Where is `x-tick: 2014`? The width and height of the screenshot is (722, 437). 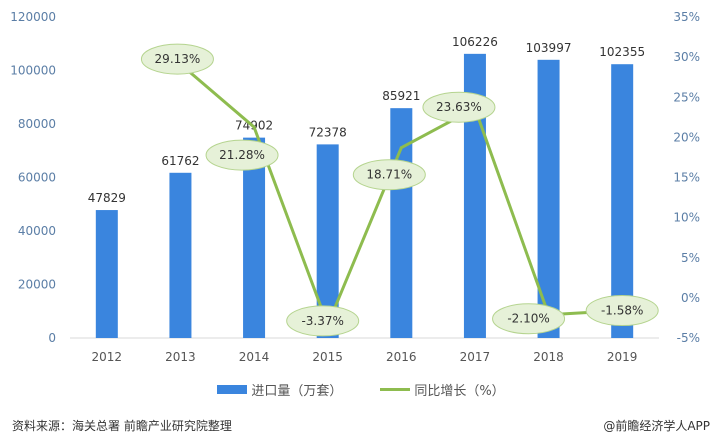 x-tick: 2014 is located at coordinates (254, 357).